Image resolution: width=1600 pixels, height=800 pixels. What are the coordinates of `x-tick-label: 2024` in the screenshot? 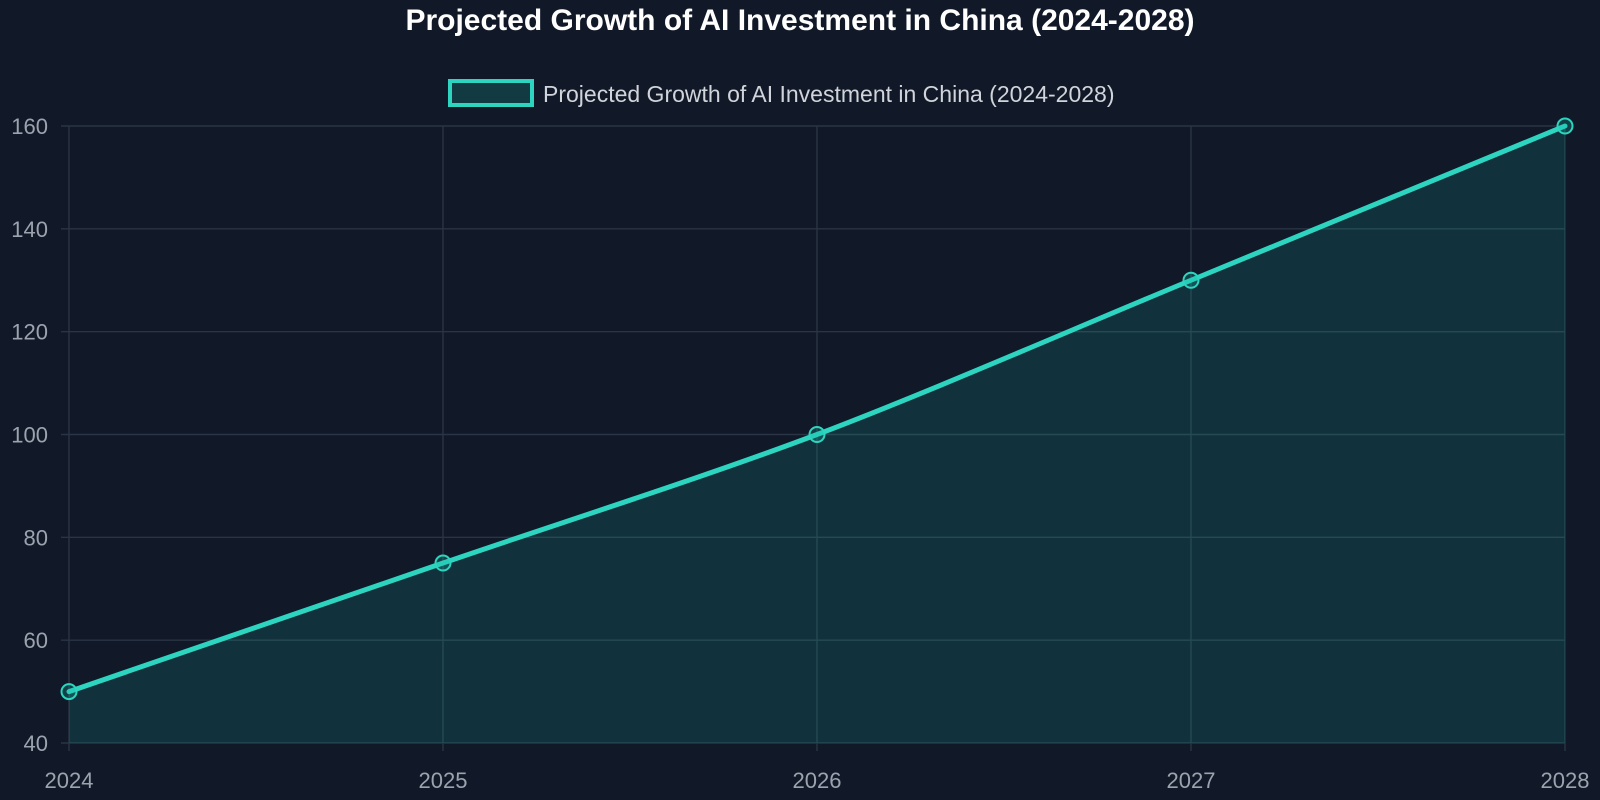 It's located at (69, 780).